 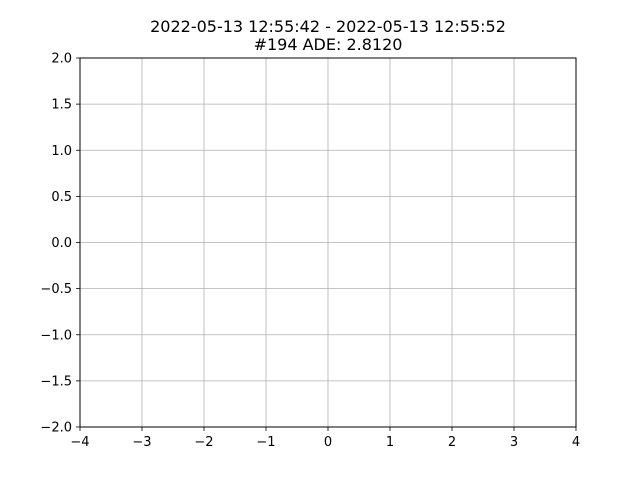 I want to click on y-tick-label: 1.5, so click(x=61, y=105).